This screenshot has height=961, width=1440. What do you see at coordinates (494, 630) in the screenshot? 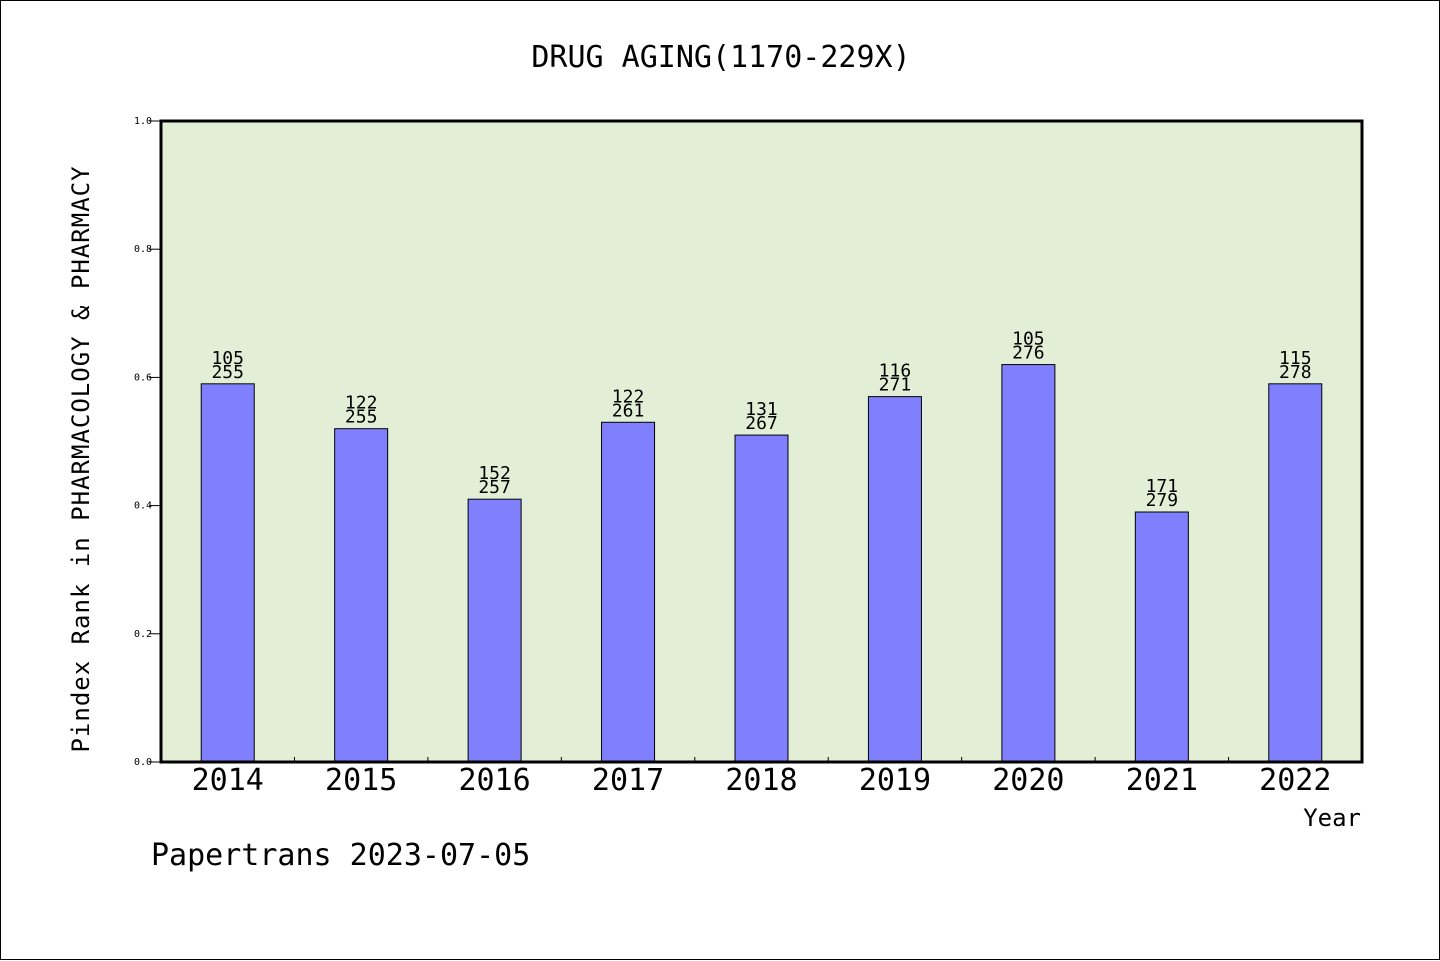
I see `bar-2016` at bounding box center [494, 630].